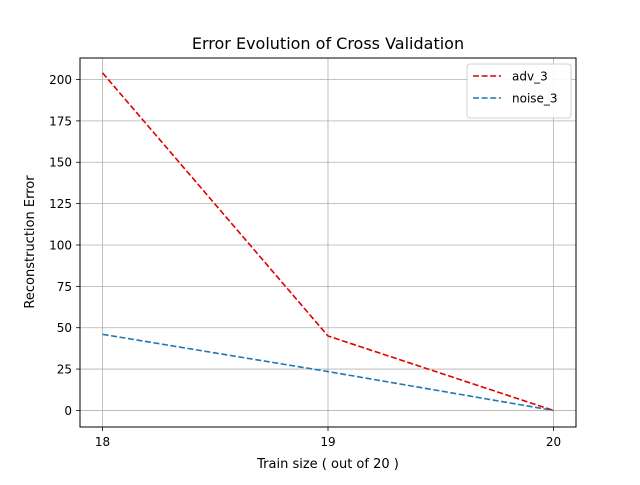 The height and width of the screenshot is (485, 640). I want to click on x-tick-label: 20, so click(553, 442).